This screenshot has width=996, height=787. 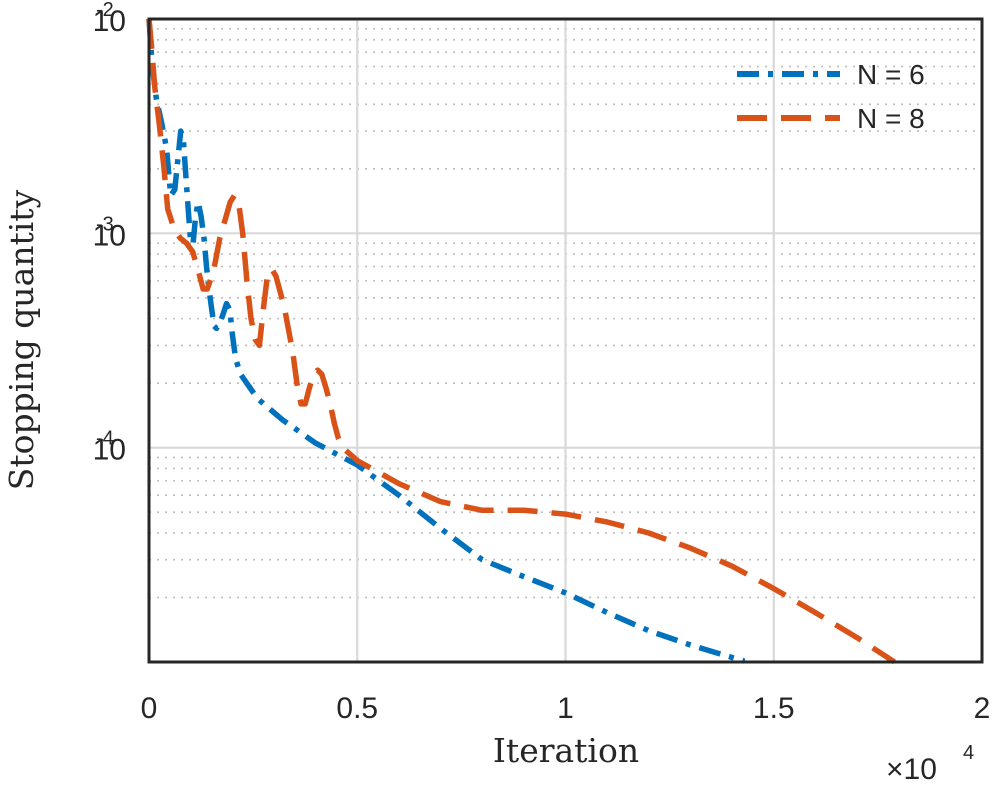 What do you see at coordinates (891, 74) in the screenshot?
I see `legend-label-n6: N = 6` at bounding box center [891, 74].